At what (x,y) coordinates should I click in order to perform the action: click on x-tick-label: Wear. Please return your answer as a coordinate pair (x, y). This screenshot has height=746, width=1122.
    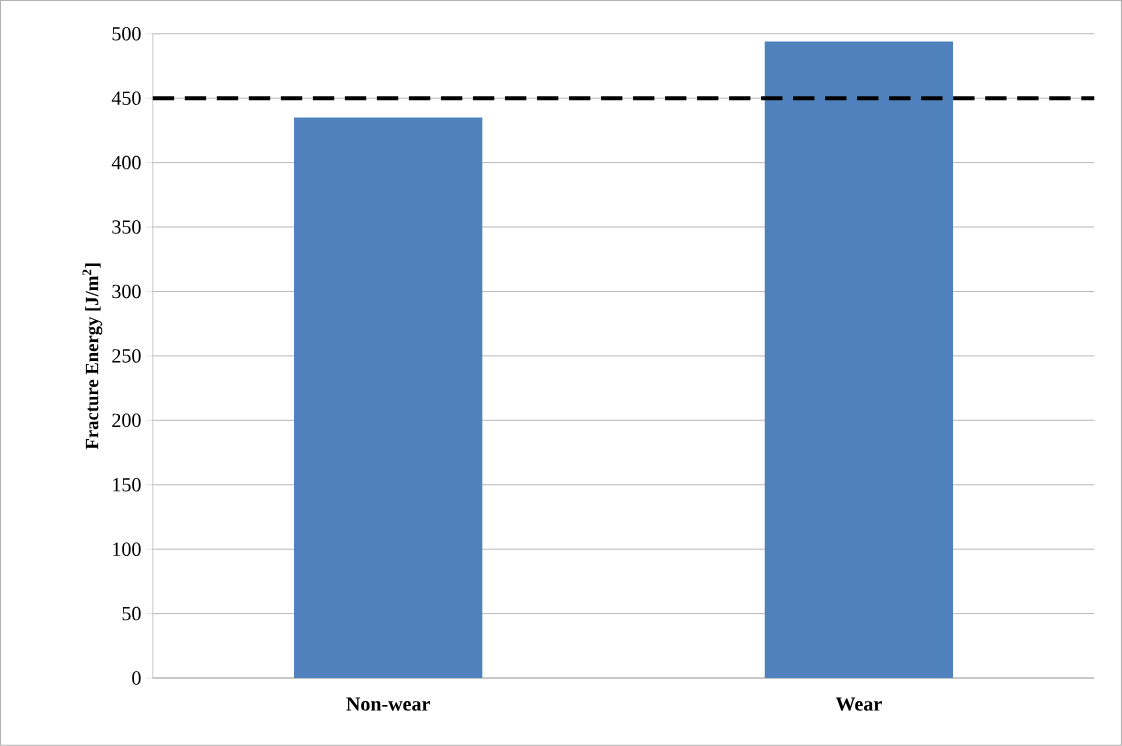
    Looking at the image, I should click on (858, 704).